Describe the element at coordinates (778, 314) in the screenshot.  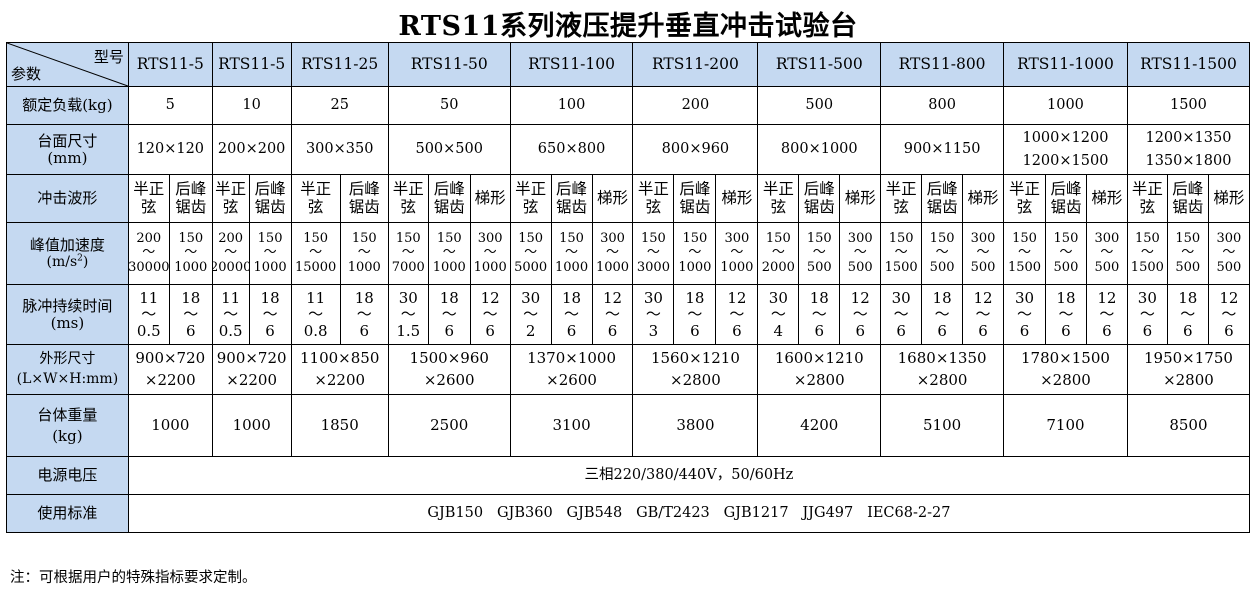
I see `pulse-cell: 30 ～ 4` at that location.